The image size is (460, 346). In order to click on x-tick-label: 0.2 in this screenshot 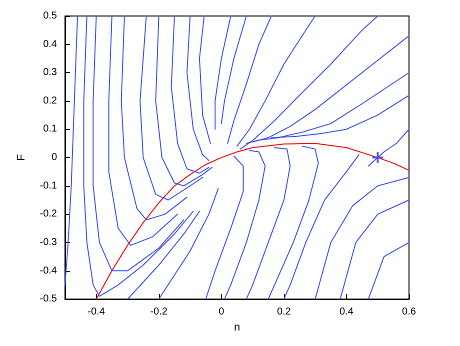, I will do `click(284, 312)`.